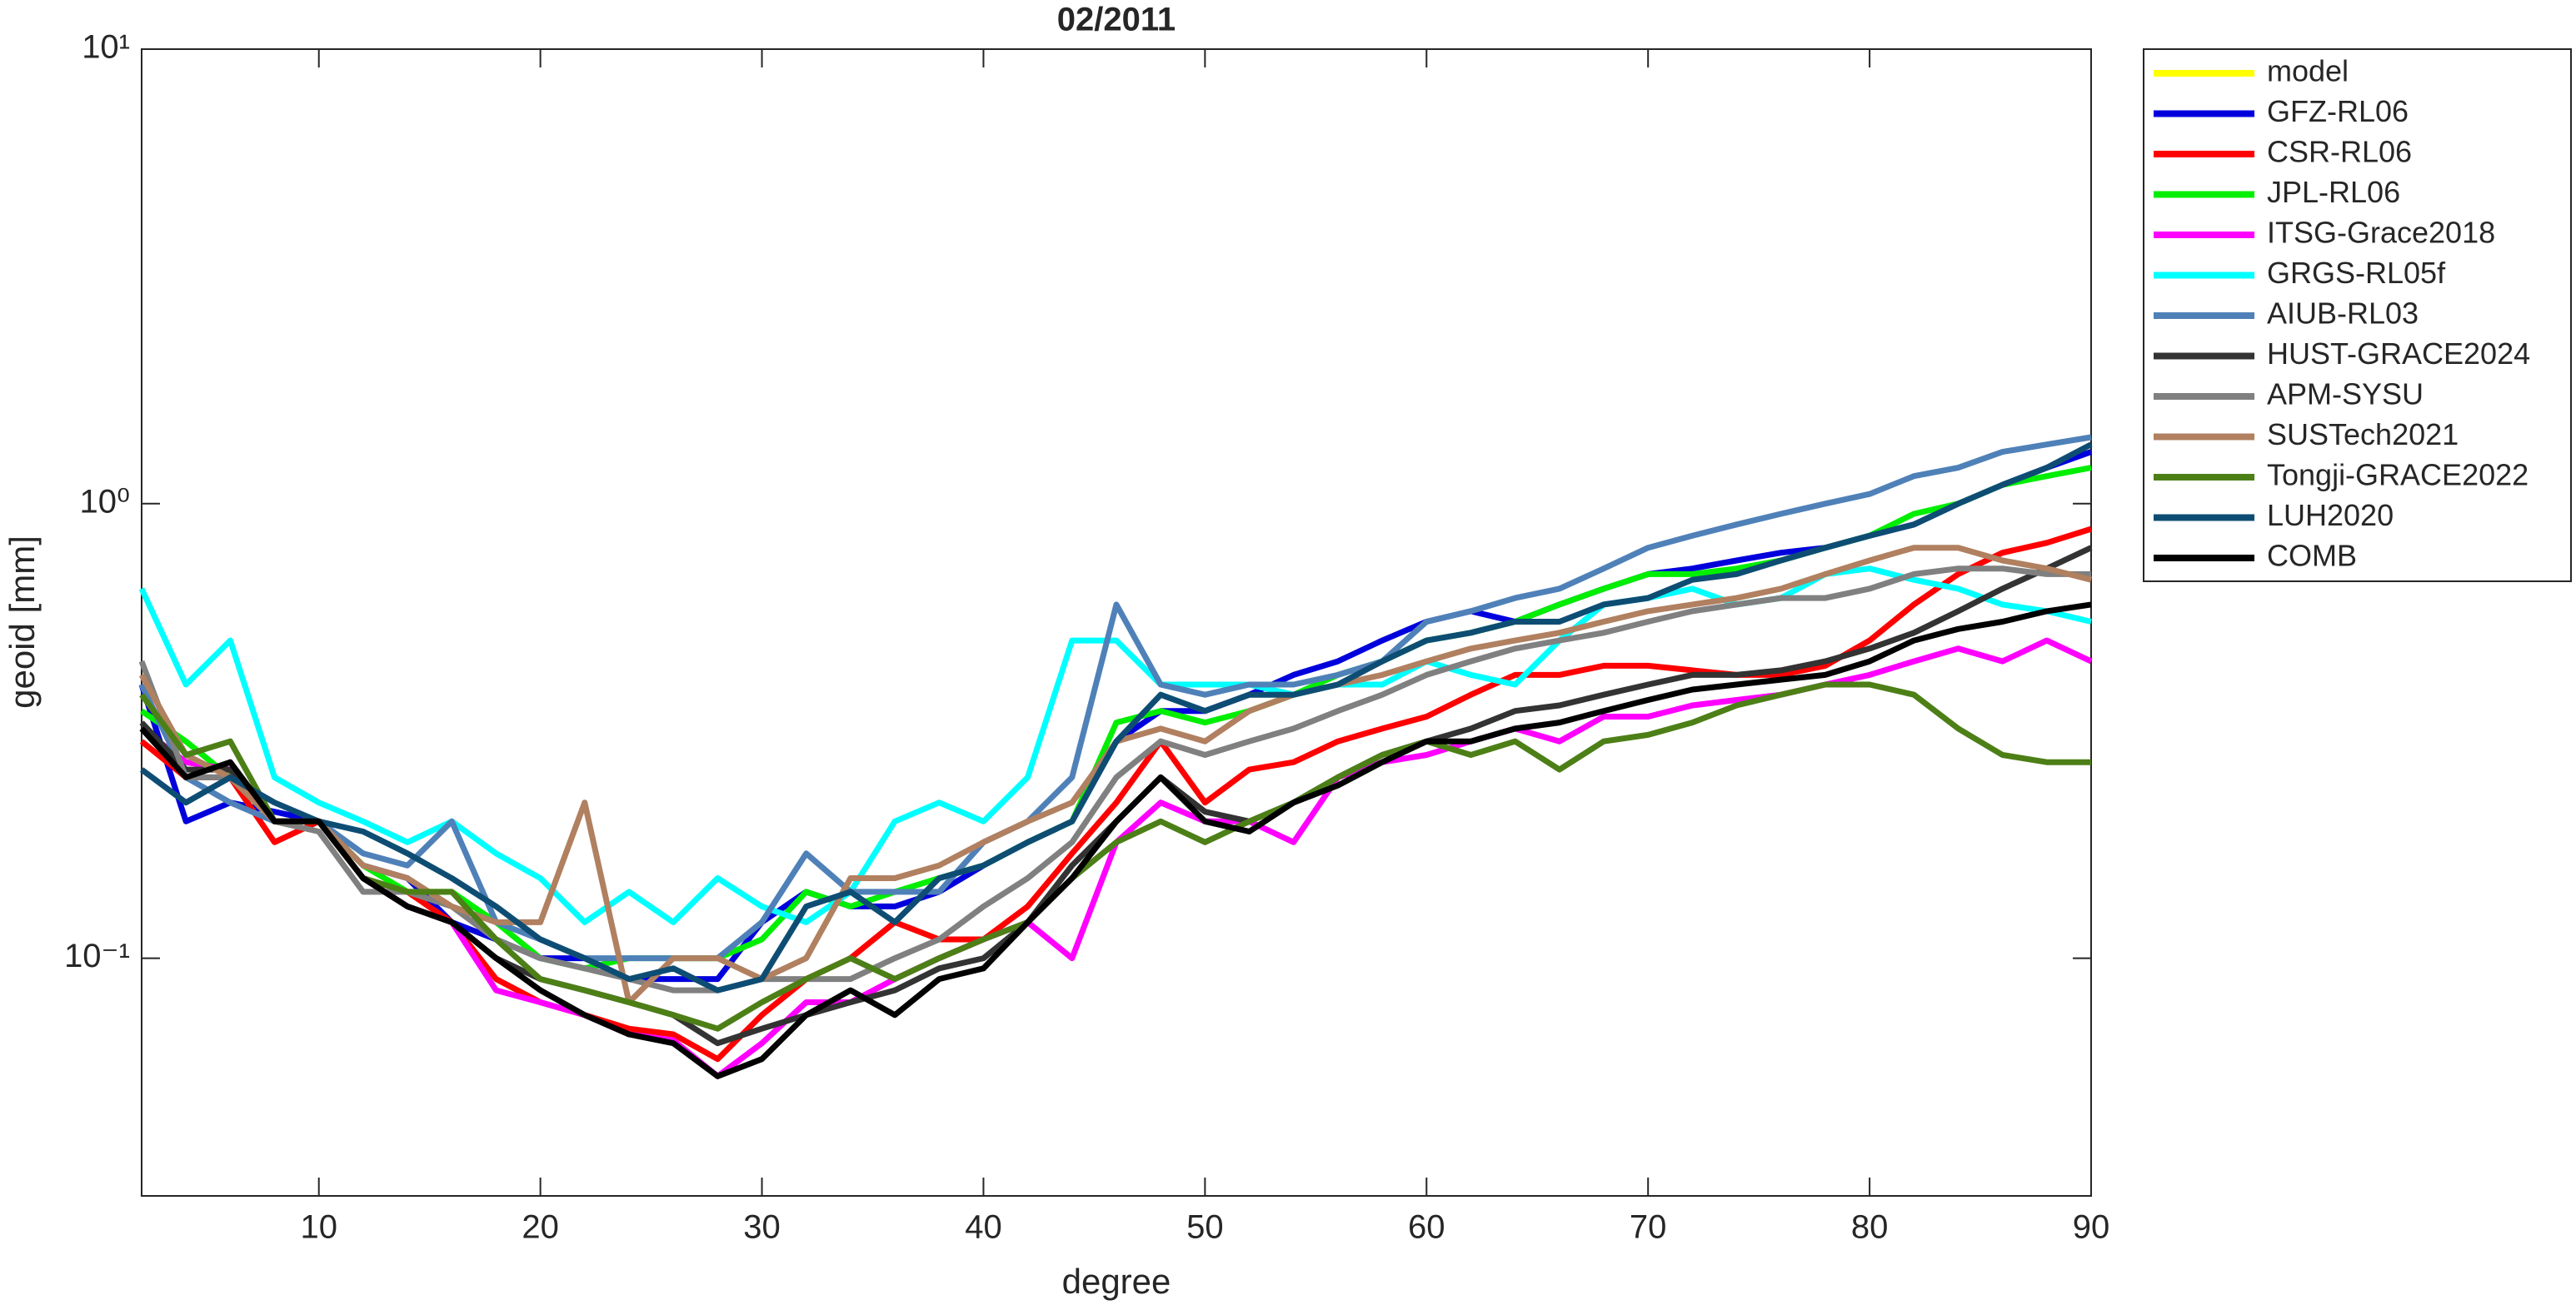 This screenshot has width=2576, height=1305. What do you see at coordinates (22, 622) in the screenshot?
I see `y-axis-label: geoid [mm]` at bounding box center [22, 622].